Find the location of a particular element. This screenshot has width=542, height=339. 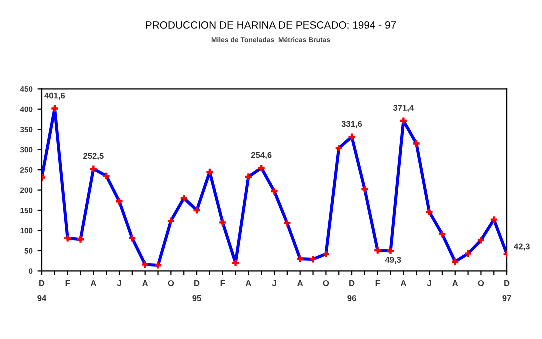

data-label: 252,5 is located at coordinates (94, 156).